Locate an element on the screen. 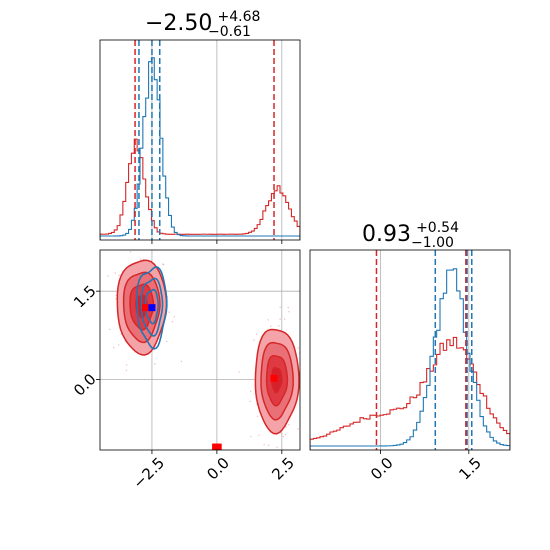 Image resolution: width=550 pixels, height=550 pixels. title-p1-minus: −1.00 is located at coordinates (432, 243).